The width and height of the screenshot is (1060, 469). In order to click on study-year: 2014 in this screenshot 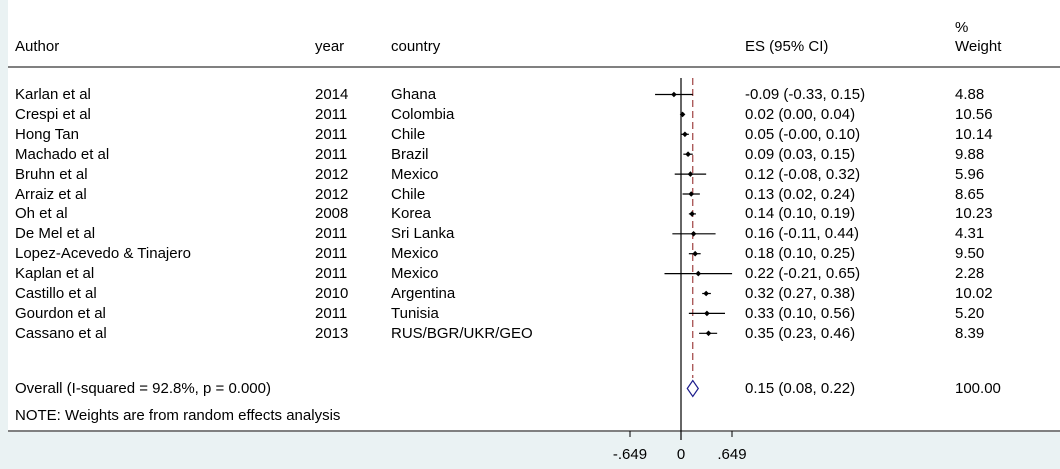, I will do `click(332, 94)`.